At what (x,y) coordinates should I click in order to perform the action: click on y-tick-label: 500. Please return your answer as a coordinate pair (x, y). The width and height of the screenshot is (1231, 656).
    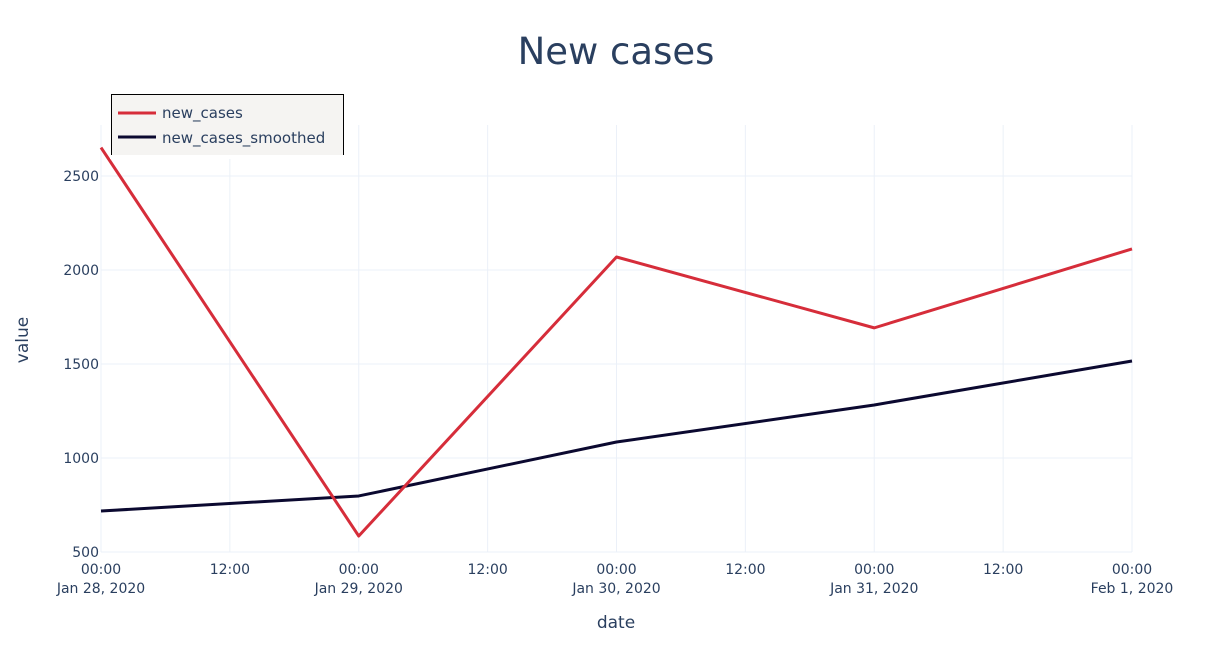
    Looking at the image, I should click on (85, 553).